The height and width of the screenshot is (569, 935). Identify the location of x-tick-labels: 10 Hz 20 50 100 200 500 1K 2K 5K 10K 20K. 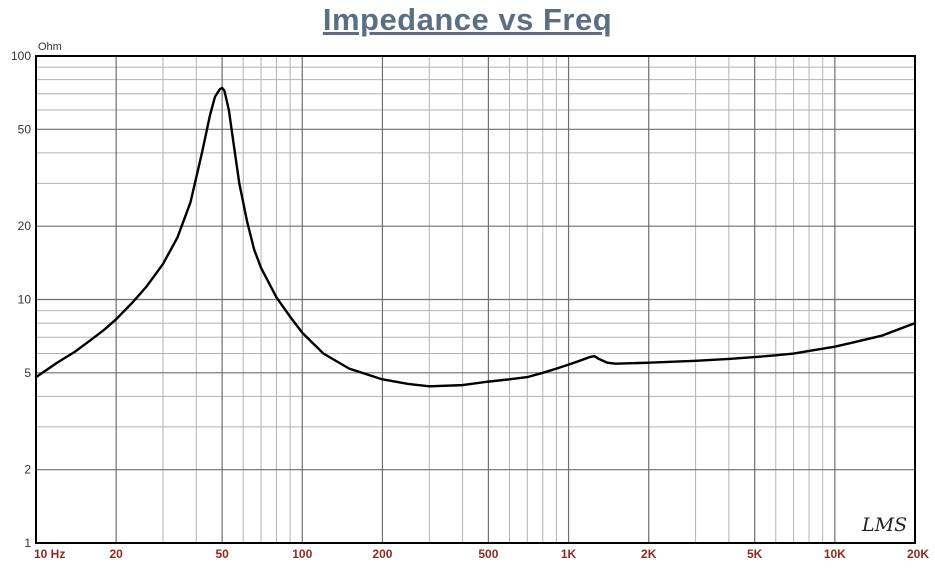
(481, 554).